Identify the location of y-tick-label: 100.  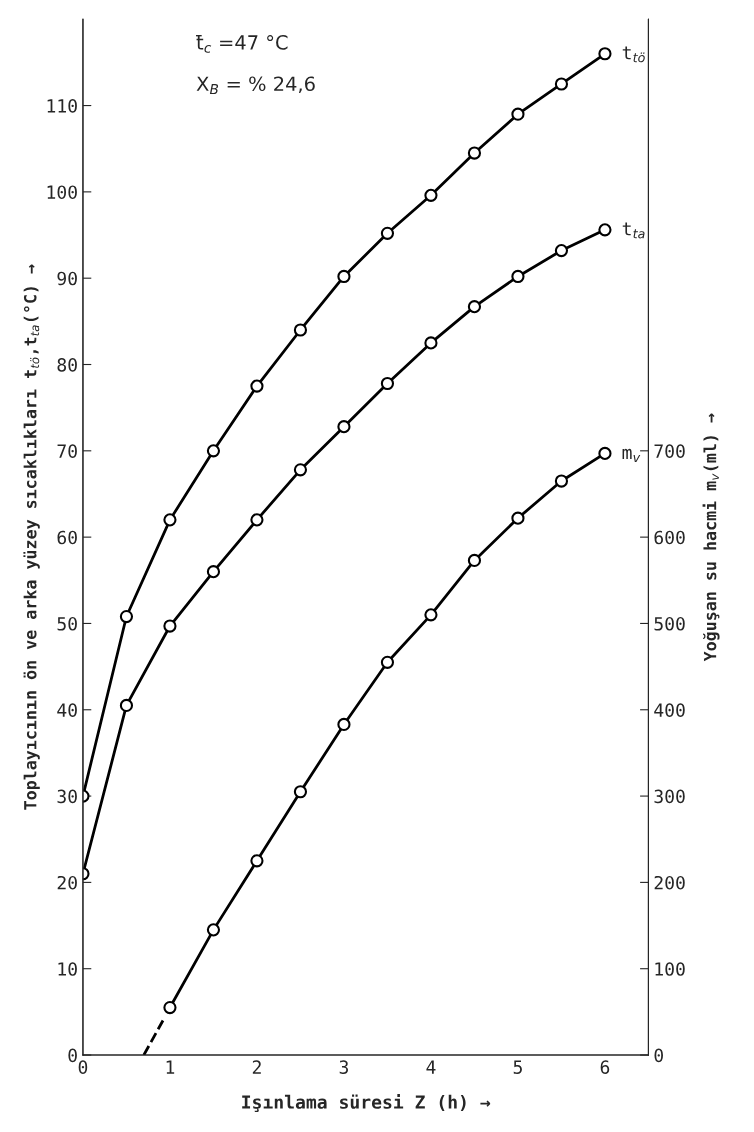
(62, 192).